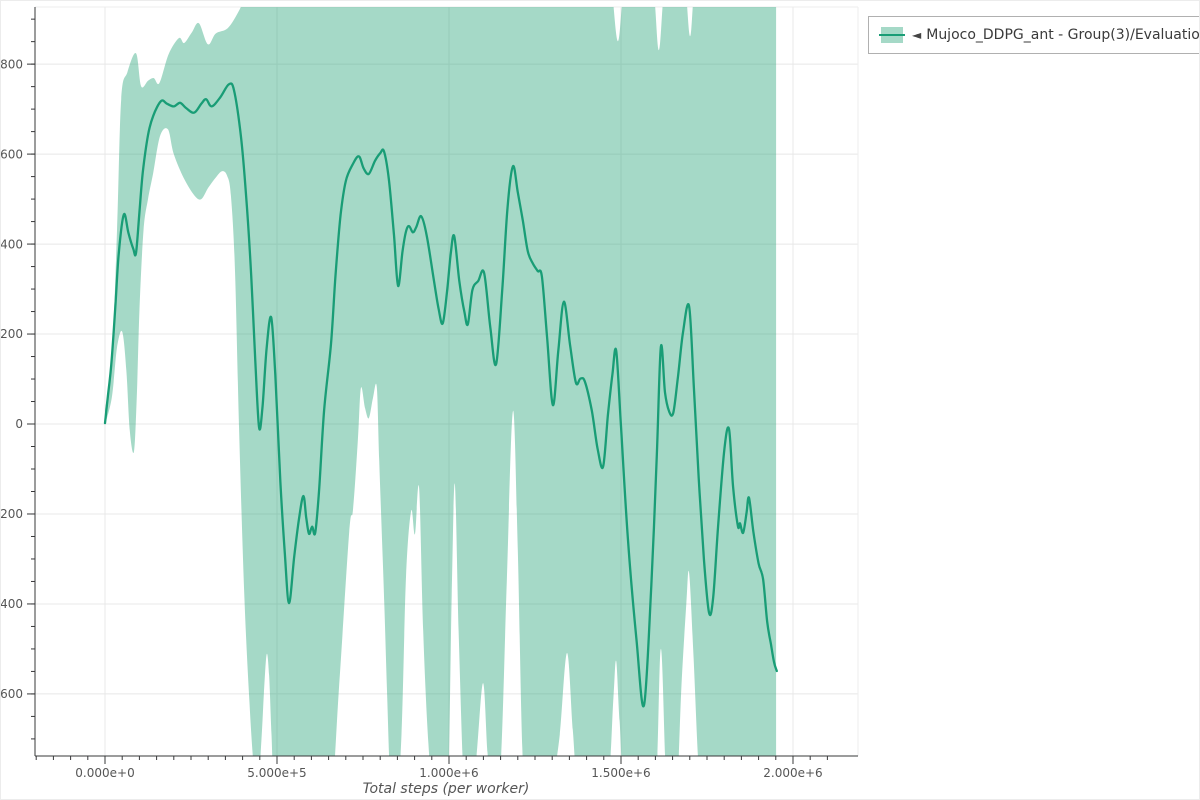 This screenshot has height=800, width=1200. Describe the element at coordinates (12, 694) in the screenshot. I see `y-tick-label: -600` at that location.